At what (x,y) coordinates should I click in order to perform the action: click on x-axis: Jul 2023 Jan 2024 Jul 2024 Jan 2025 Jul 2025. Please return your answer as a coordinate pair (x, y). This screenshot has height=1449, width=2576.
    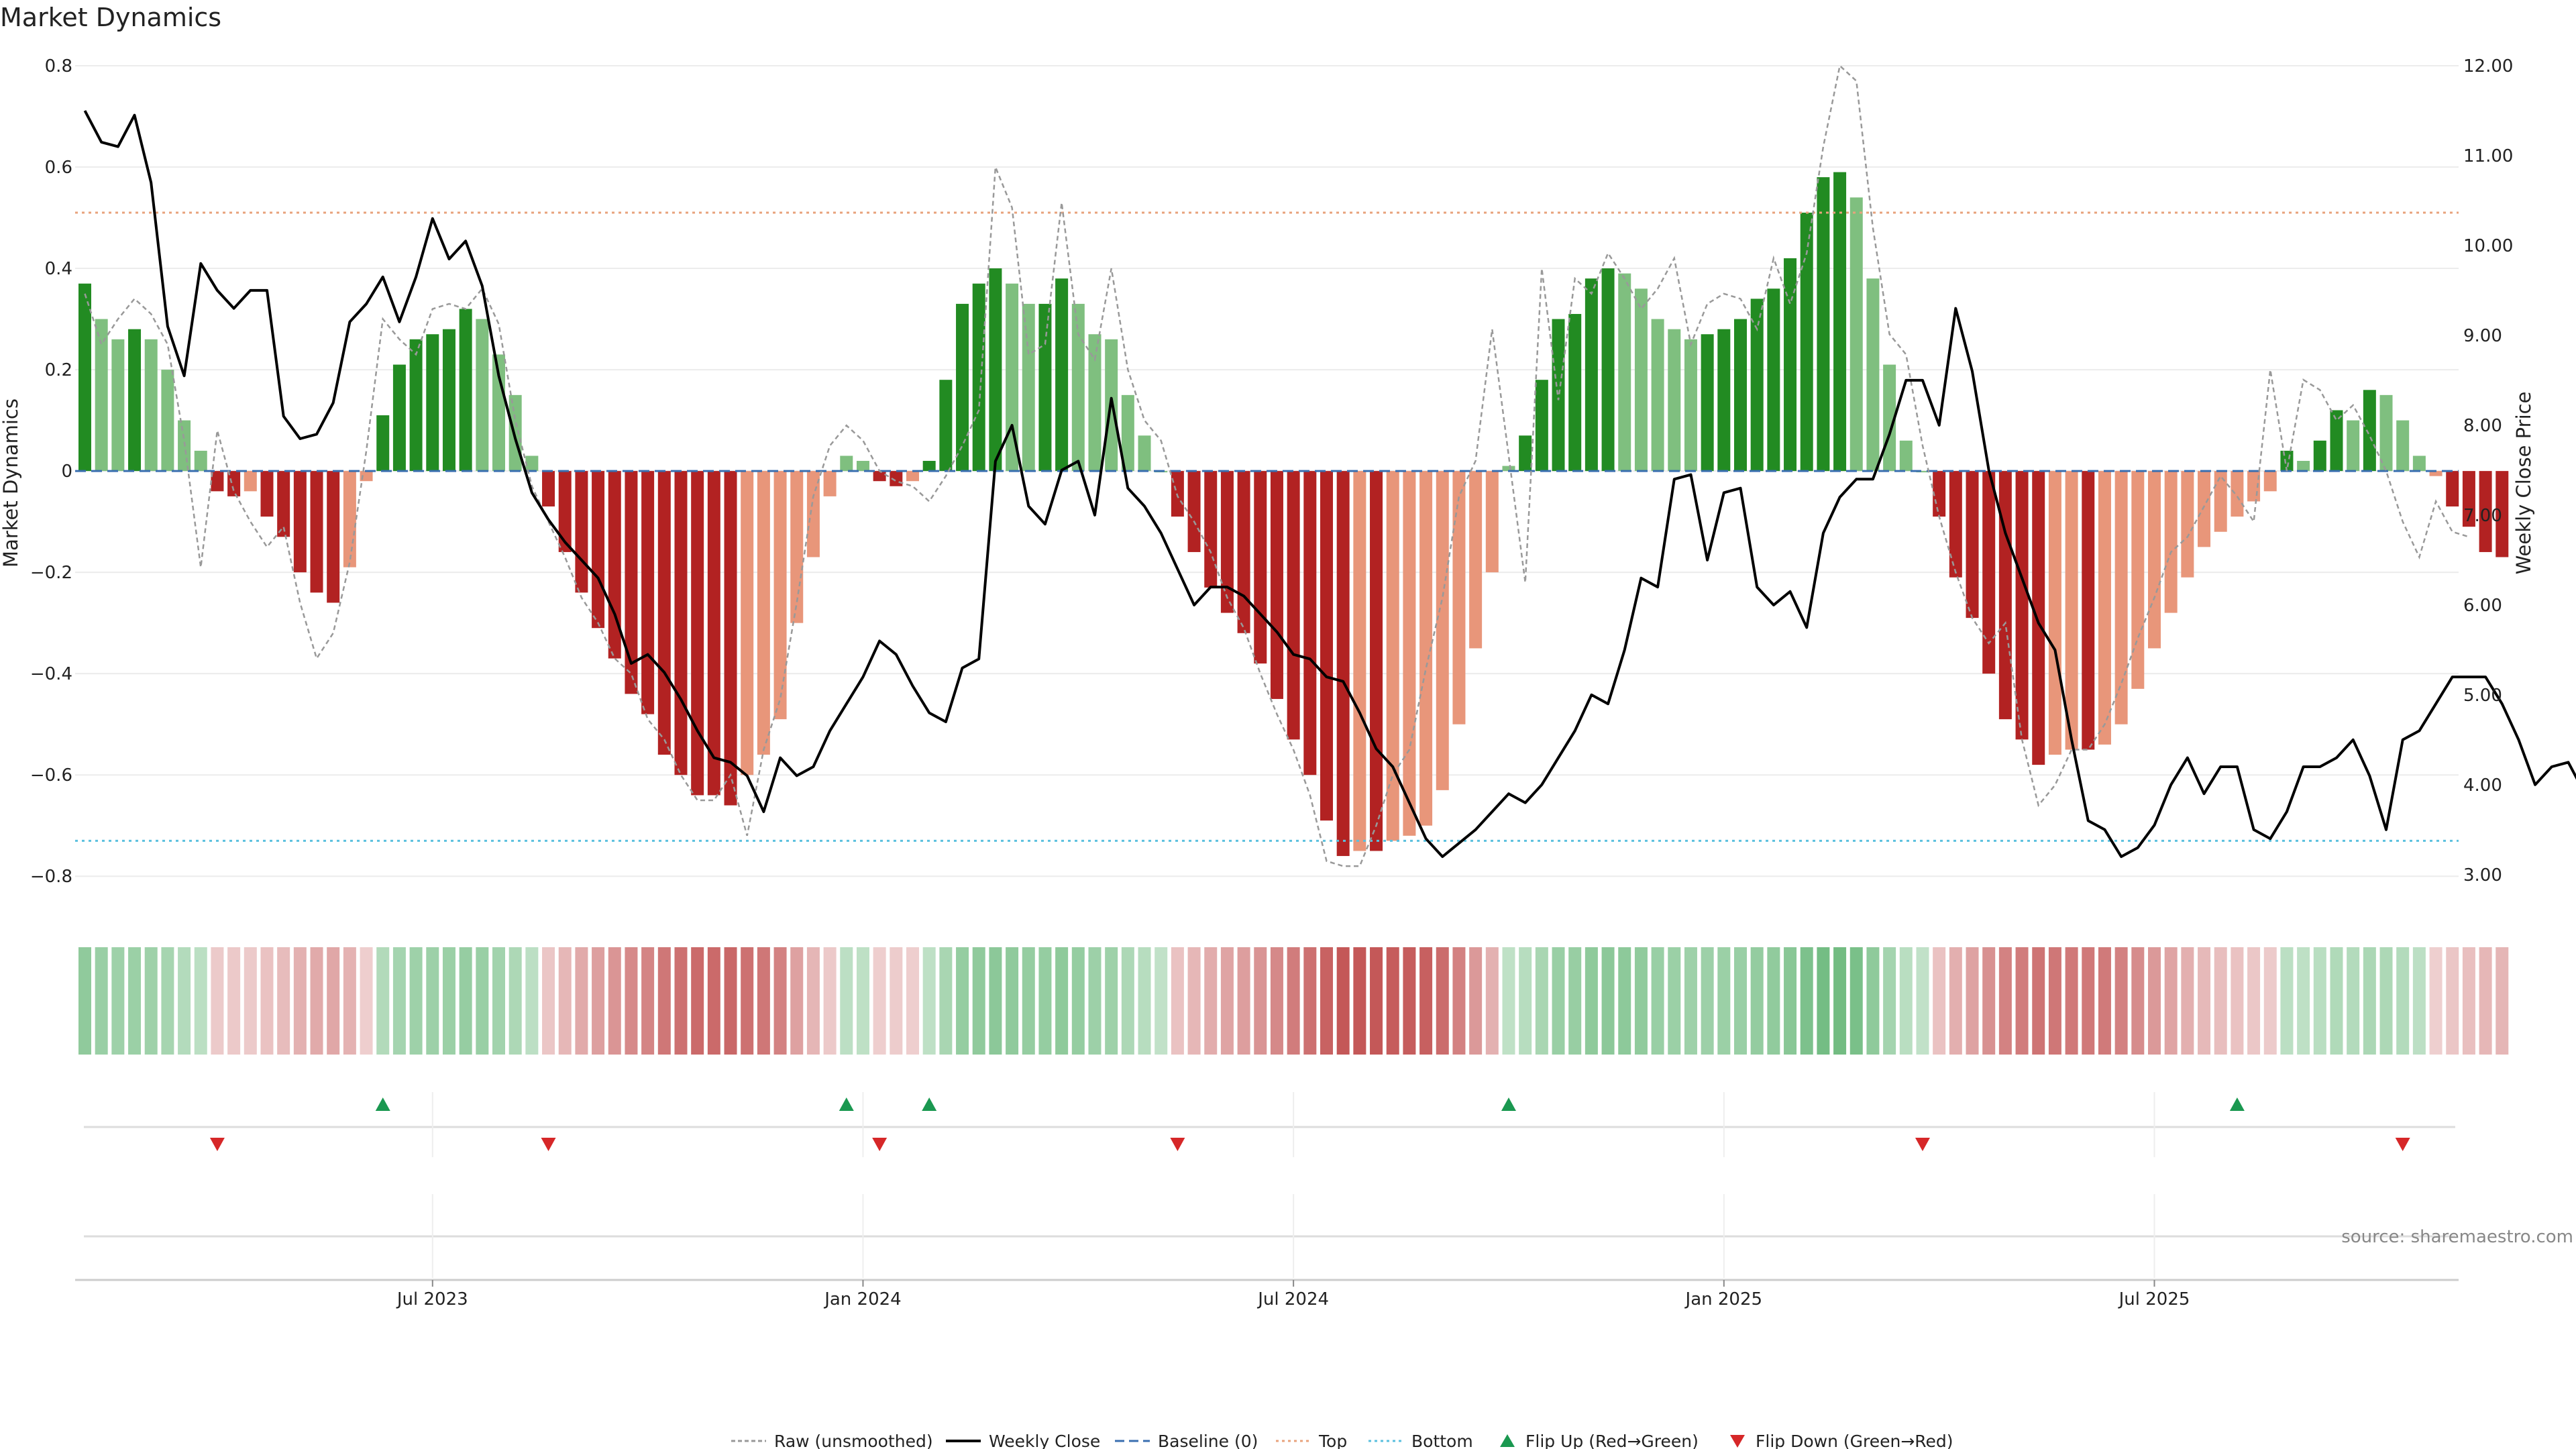
    Looking at the image, I should click on (1267, 1294).